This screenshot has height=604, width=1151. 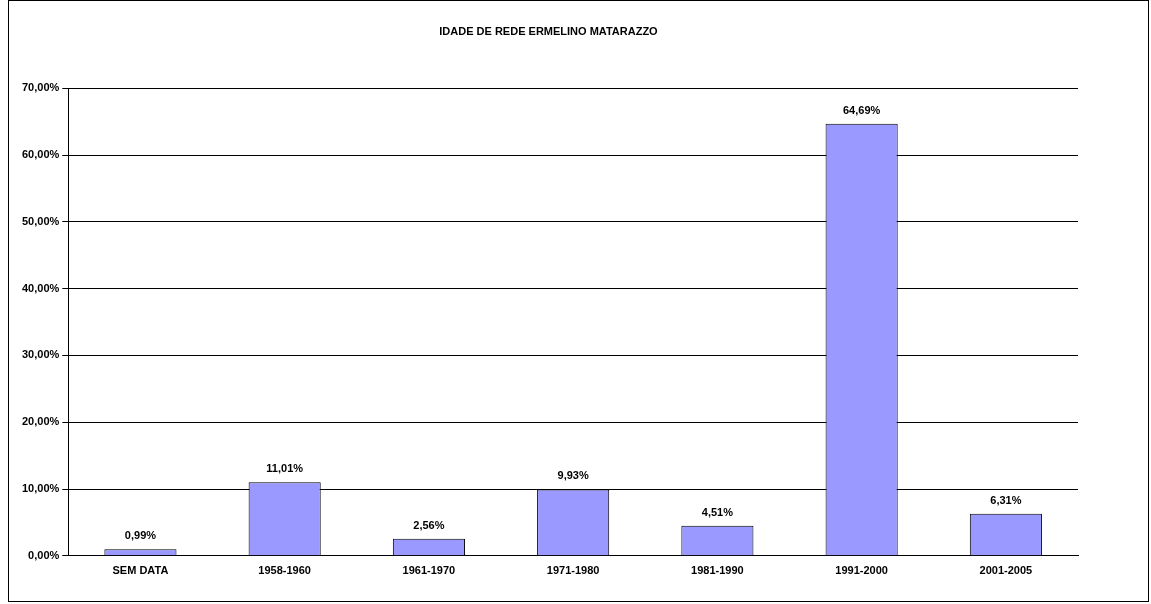 What do you see at coordinates (429, 524) in the screenshot?
I see `data-label: 2,56%` at bounding box center [429, 524].